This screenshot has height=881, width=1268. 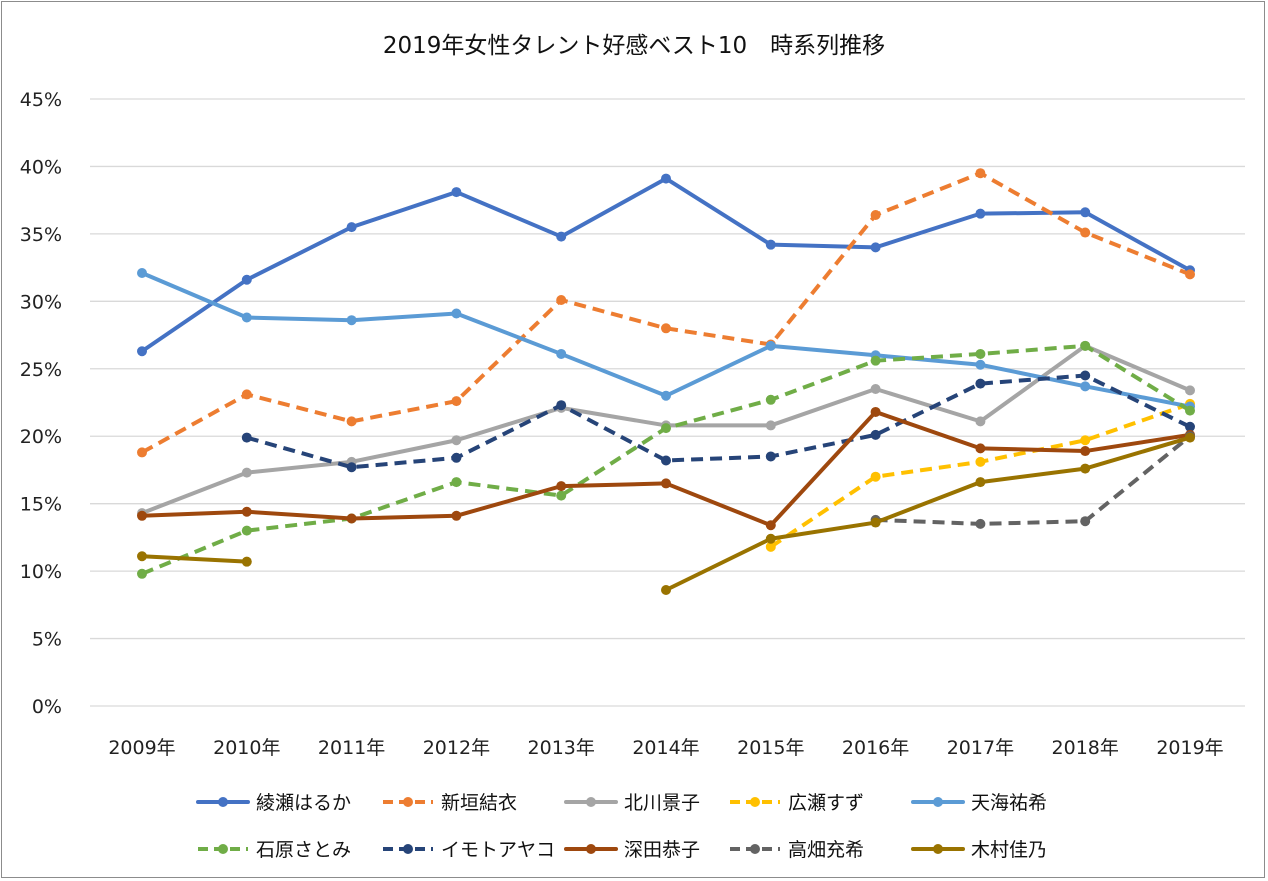 I want to click on legend-item: 新垣結衣, so click(x=450, y=803).